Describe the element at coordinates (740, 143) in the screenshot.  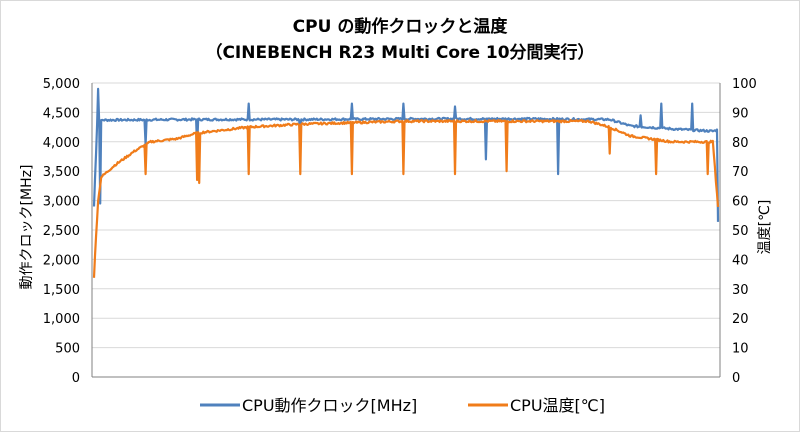
I see `right-tick-label: 80` at that location.